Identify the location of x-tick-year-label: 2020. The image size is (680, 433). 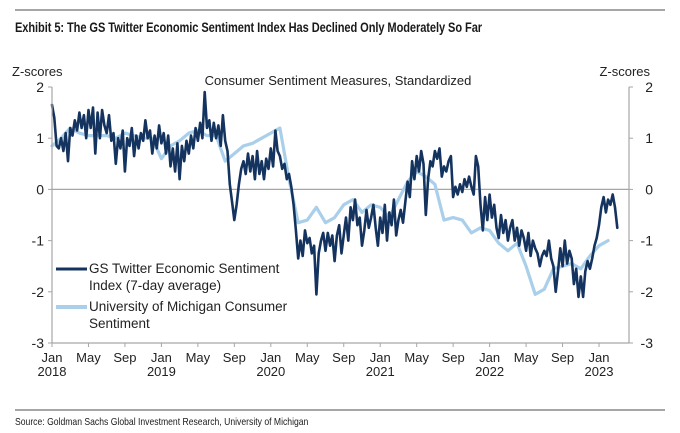
(270, 371).